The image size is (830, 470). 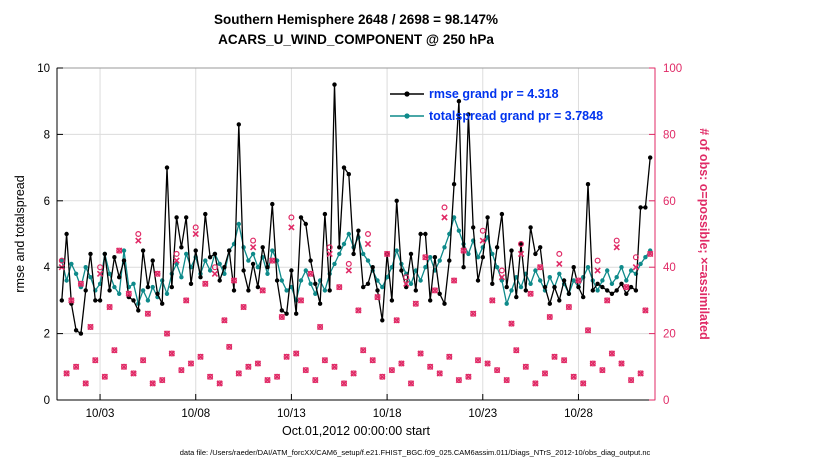 I want to click on svg-text: 60, so click(x=669, y=202).